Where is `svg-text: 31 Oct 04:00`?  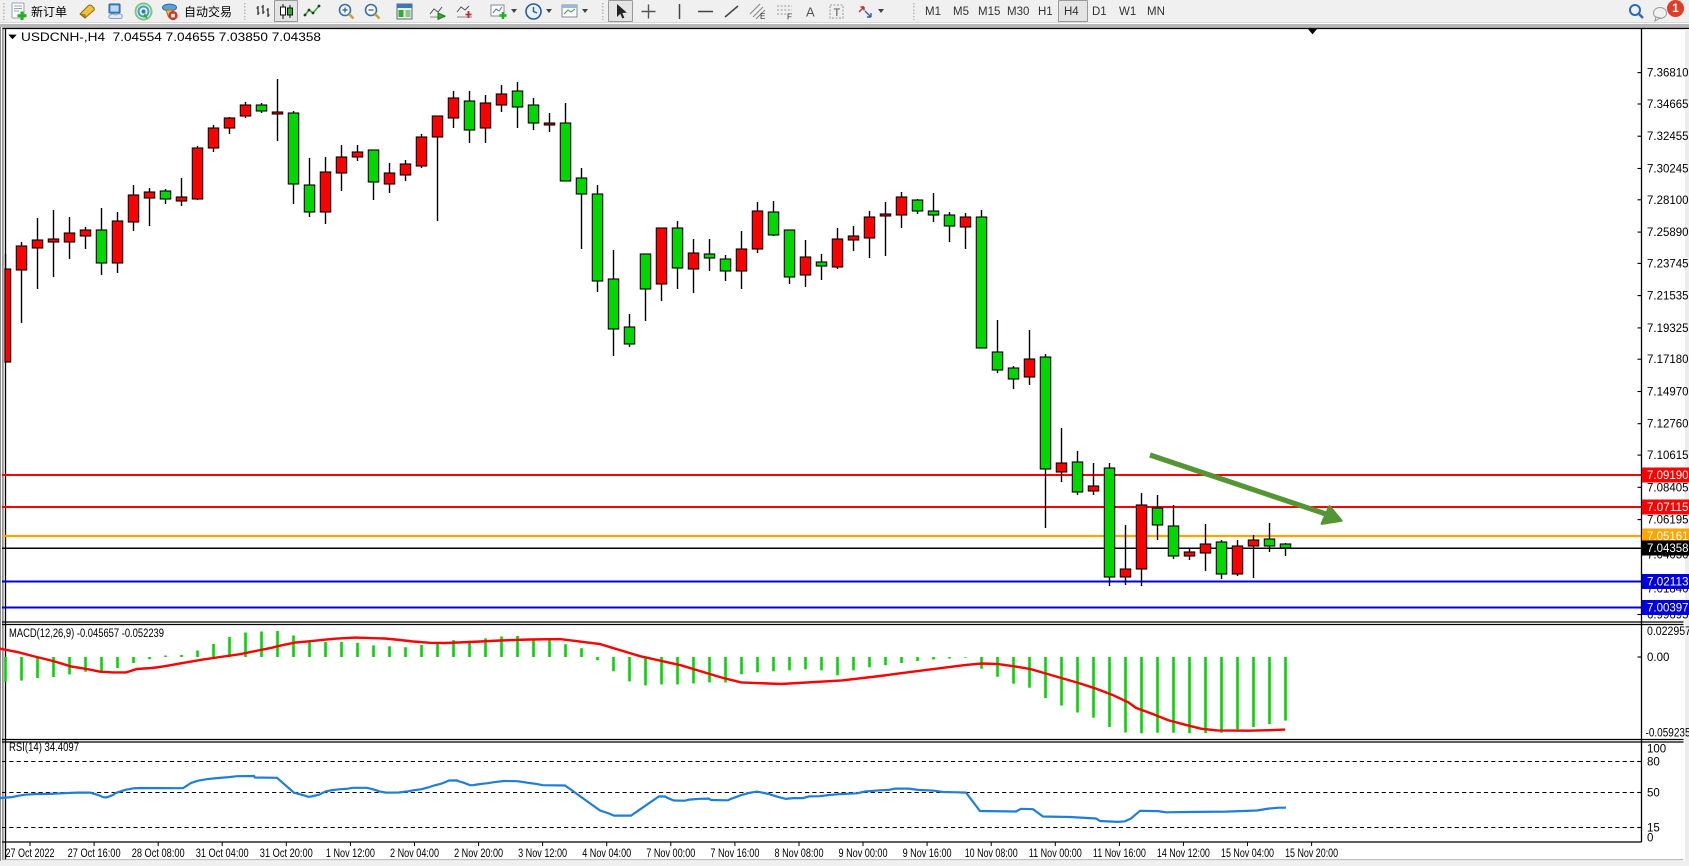 svg-text: 31 Oct 04:00 is located at coordinates (222, 854).